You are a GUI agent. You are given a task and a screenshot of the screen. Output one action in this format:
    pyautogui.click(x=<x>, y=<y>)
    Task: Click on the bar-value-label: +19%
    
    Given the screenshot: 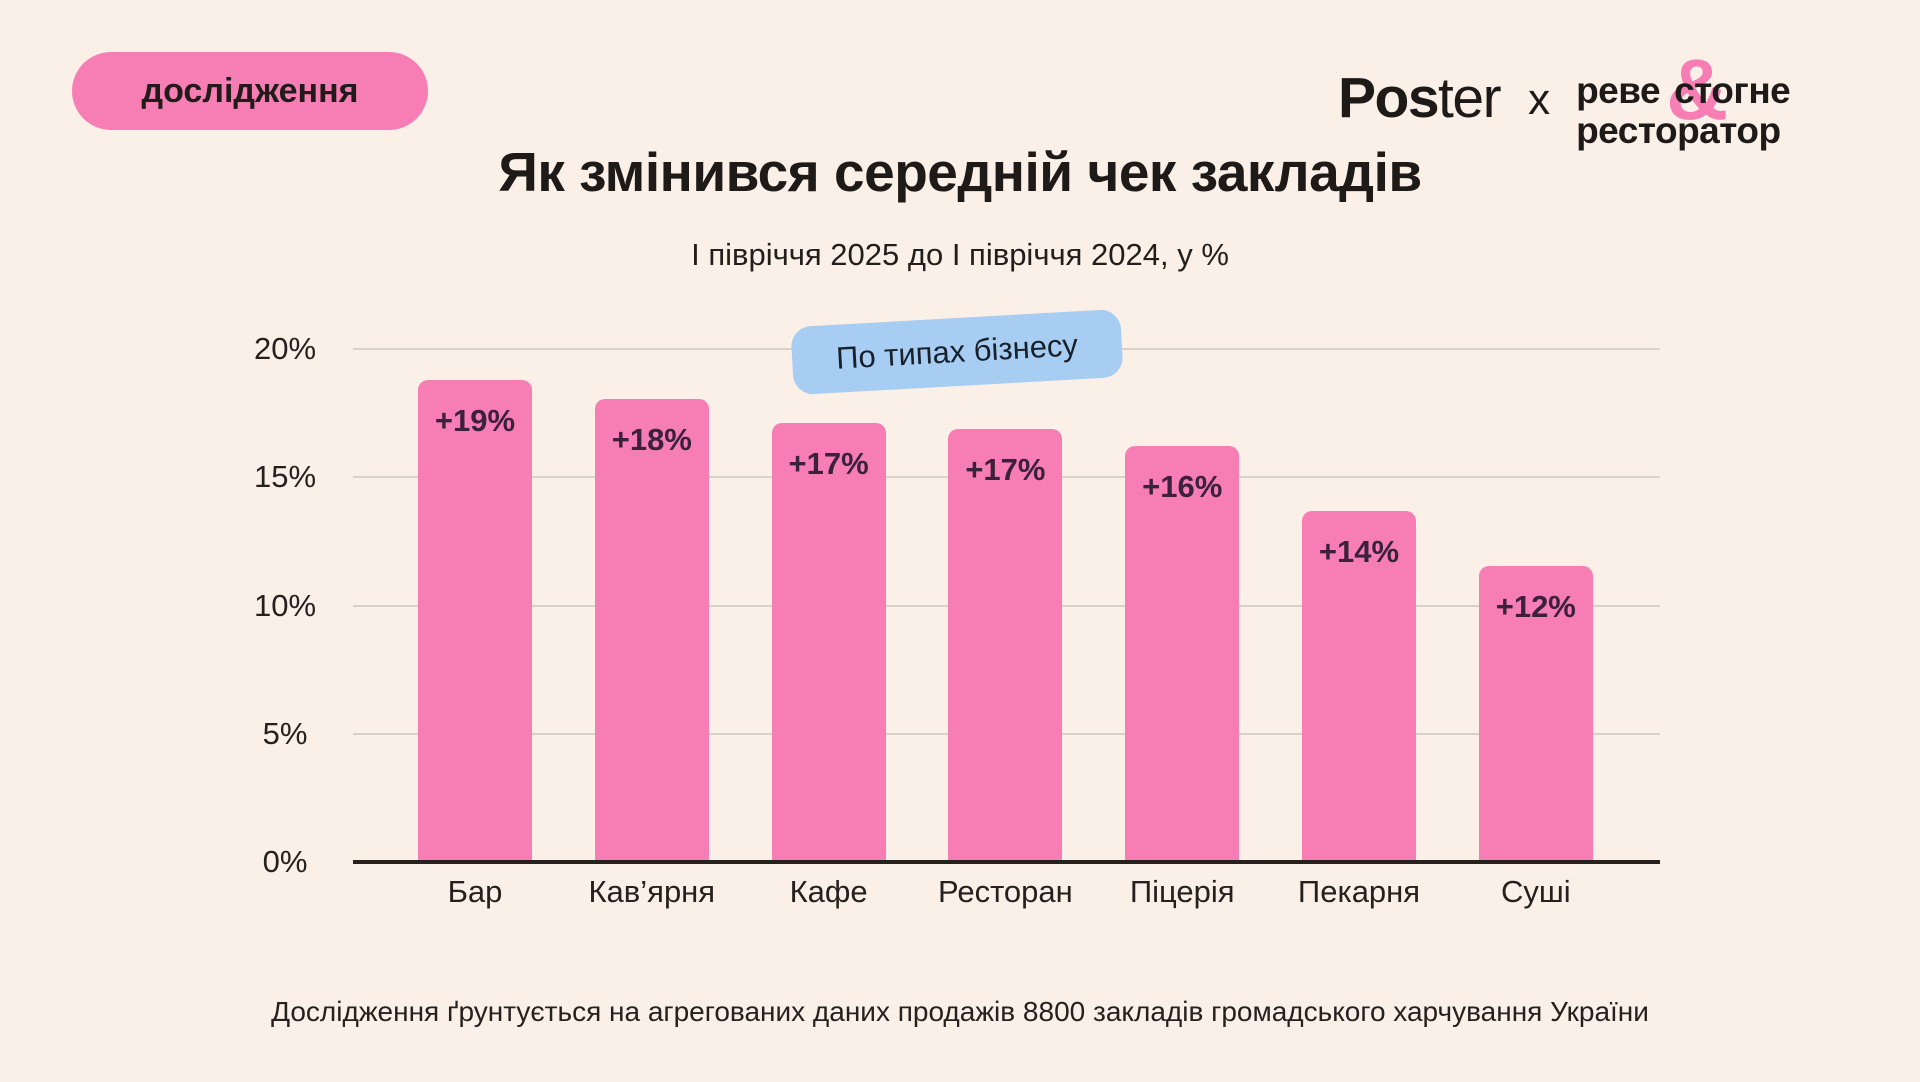 What is the action you would take?
    pyautogui.click(x=475, y=420)
    